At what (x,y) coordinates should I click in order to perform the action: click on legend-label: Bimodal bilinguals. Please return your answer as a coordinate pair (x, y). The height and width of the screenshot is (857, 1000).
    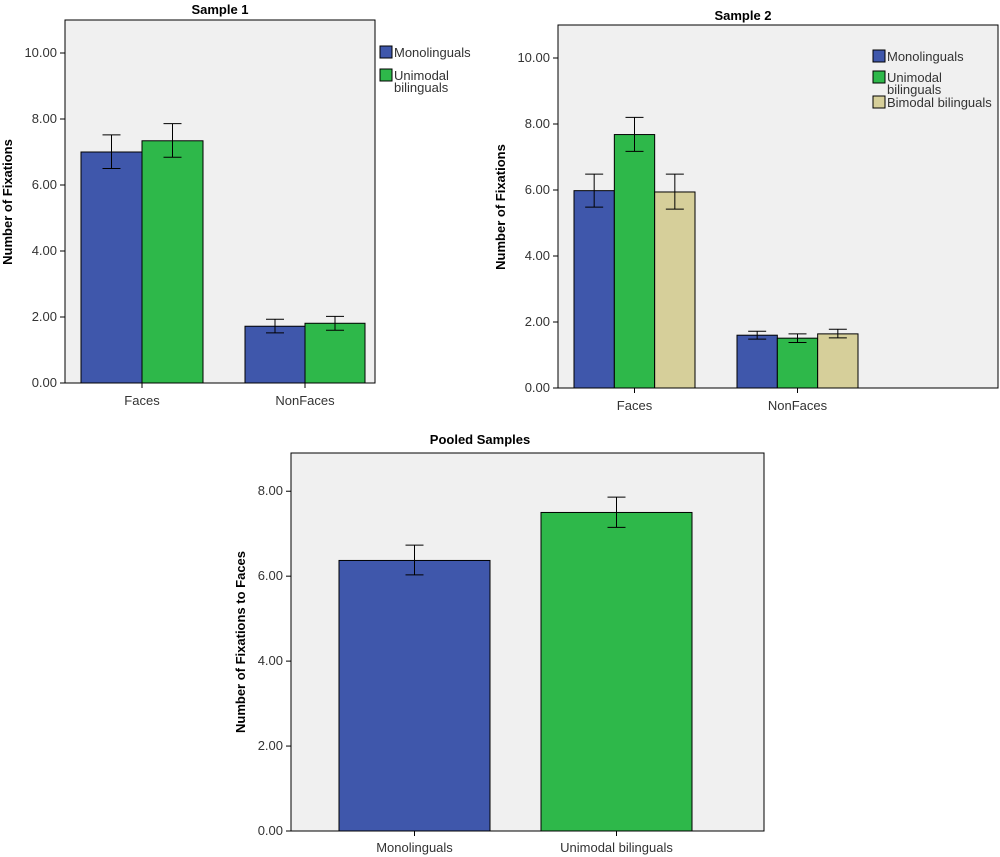
    Looking at the image, I should click on (939, 102).